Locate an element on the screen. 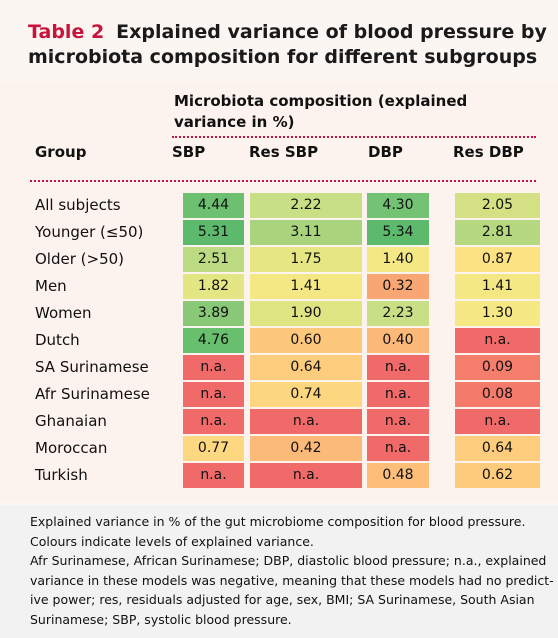  cell: 2.51 is located at coordinates (213, 259).